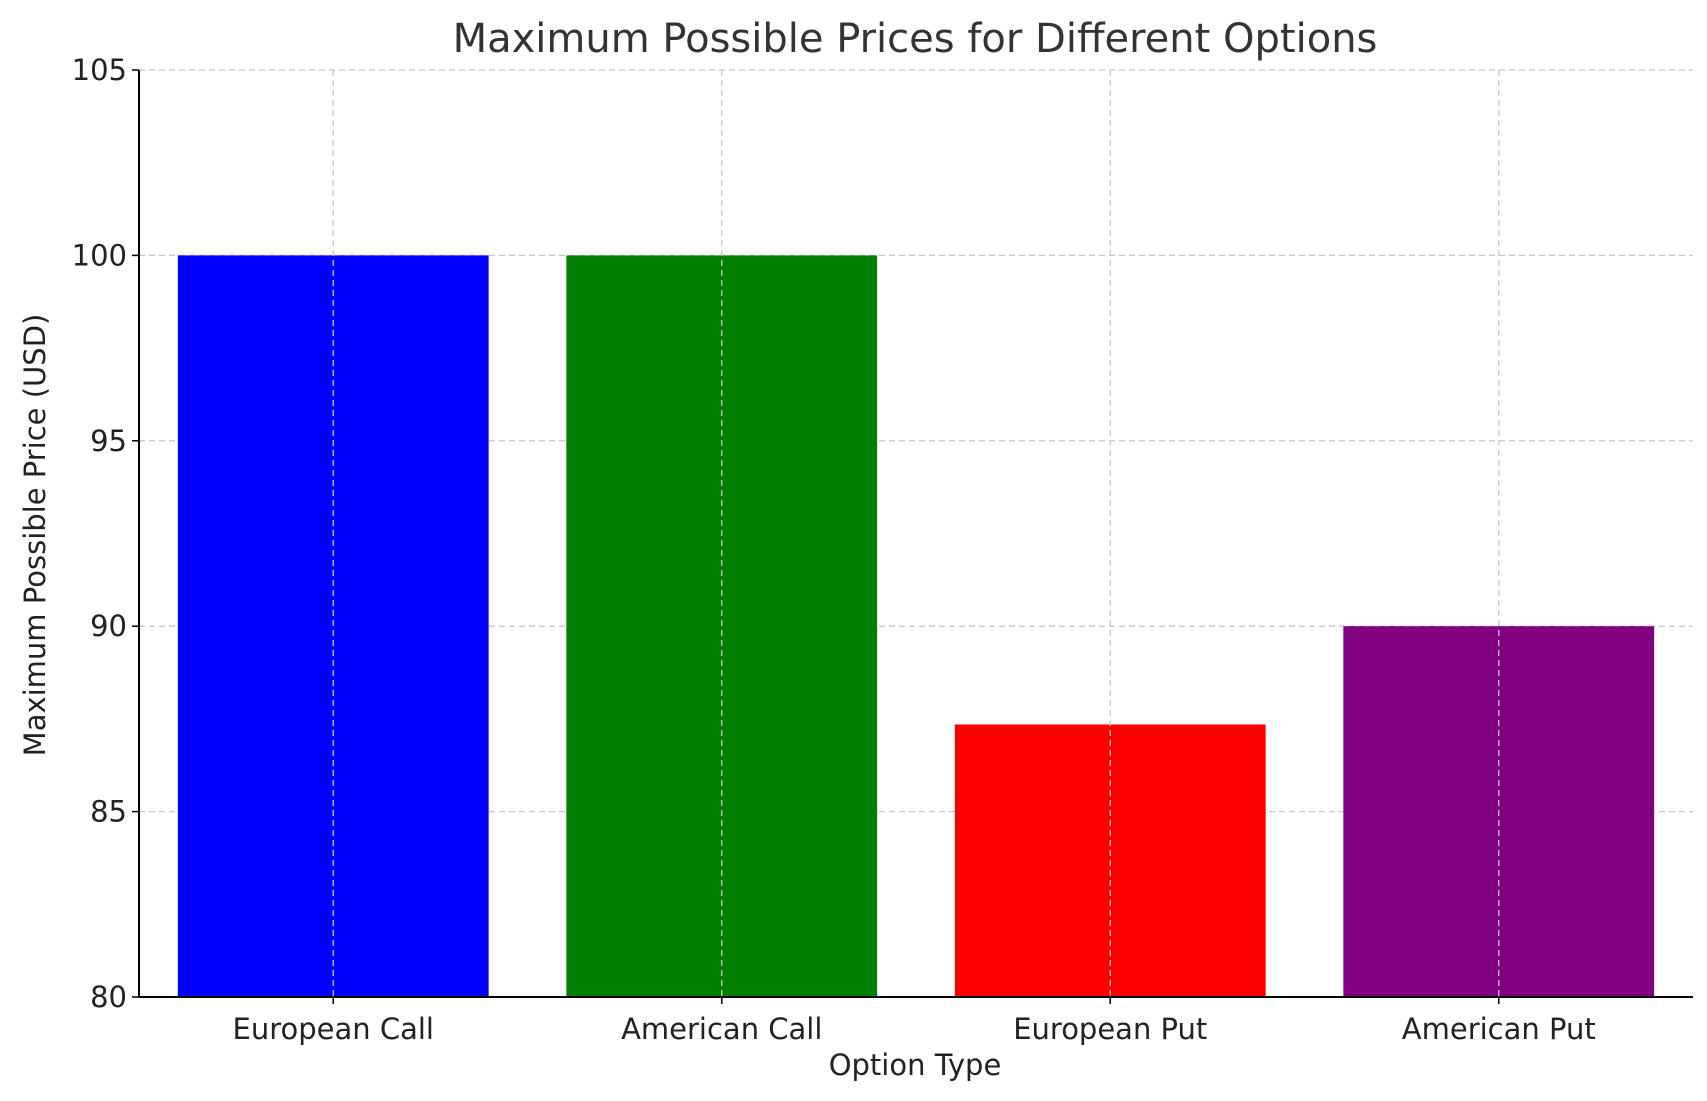 The height and width of the screenshot is (1101, 1707). What do you see at coordinates (1499, 1029) in the screenshot?
I see `x-tick-label: American Put` at bounding box center [1499, 1029].